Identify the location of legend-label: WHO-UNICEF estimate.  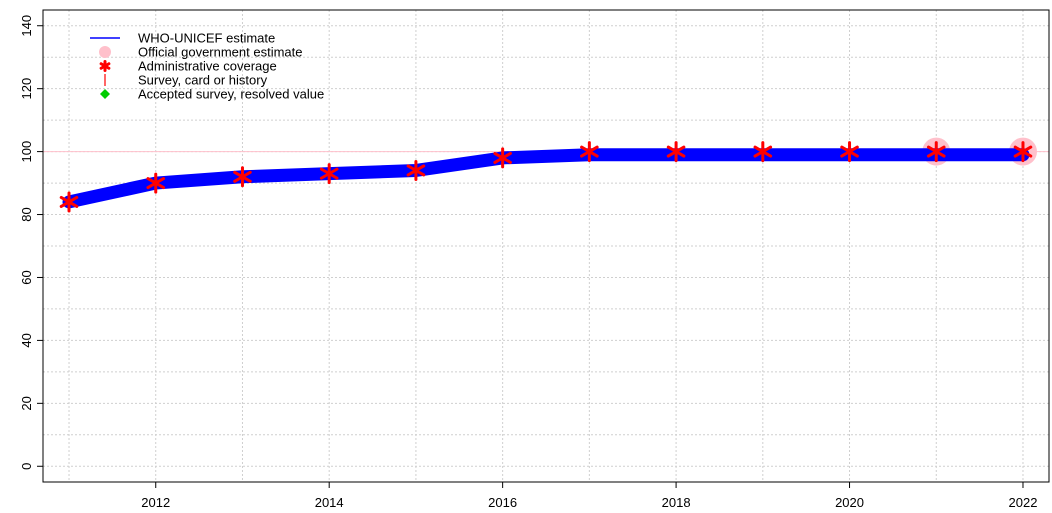
(206, 38).